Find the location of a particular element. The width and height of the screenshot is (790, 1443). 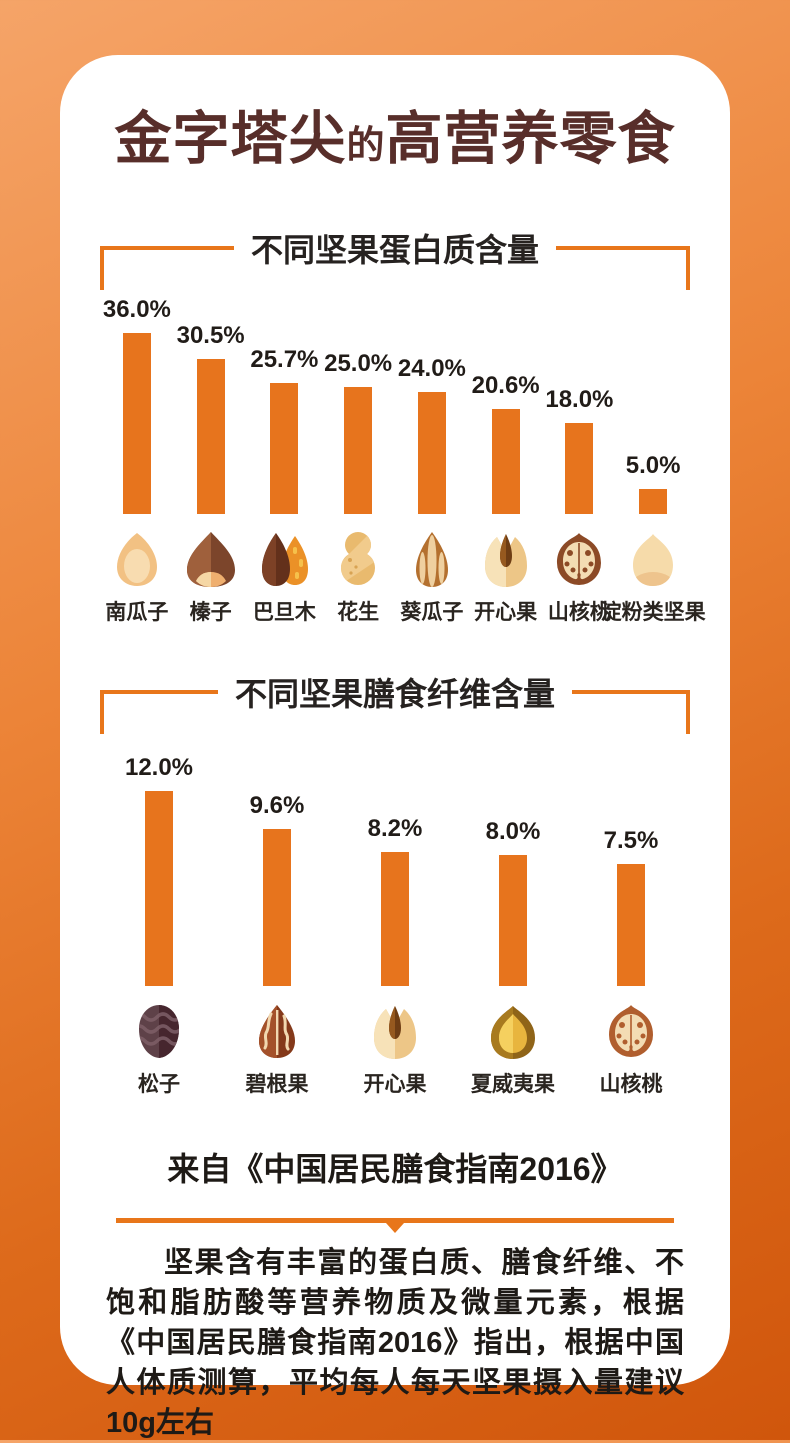

chart-column: 25.0% 花生 is located at coordinates (358, 461).